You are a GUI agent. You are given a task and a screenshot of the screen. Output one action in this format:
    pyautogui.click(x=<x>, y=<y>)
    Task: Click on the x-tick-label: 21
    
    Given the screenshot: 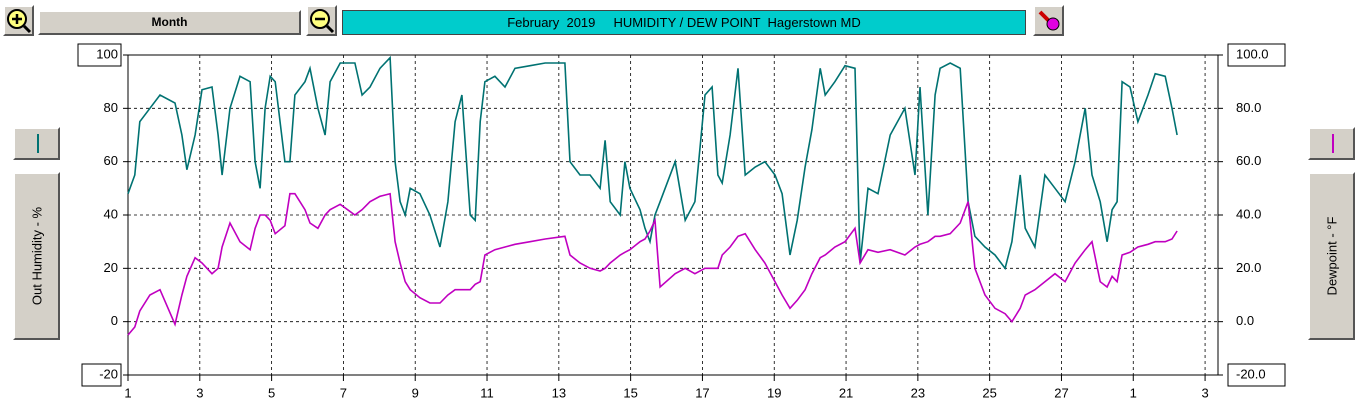 What is the action you would take?
    pyautogui.click(x=846, y=392)
    